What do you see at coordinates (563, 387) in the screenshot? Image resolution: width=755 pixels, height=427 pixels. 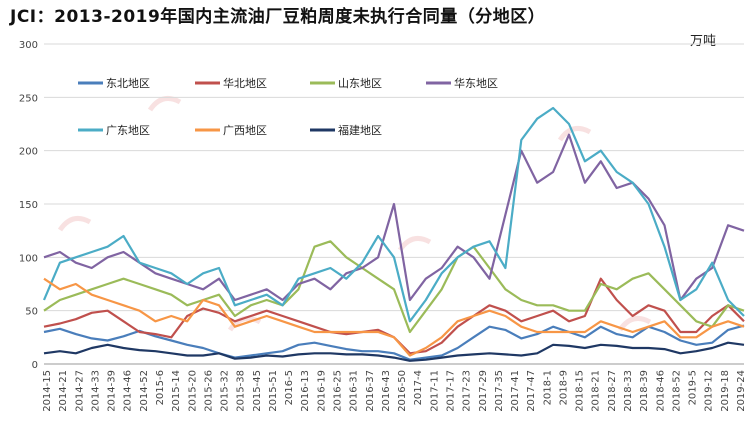 I see `x-tick-label: 2018-9` at bounding box center [563, 387].